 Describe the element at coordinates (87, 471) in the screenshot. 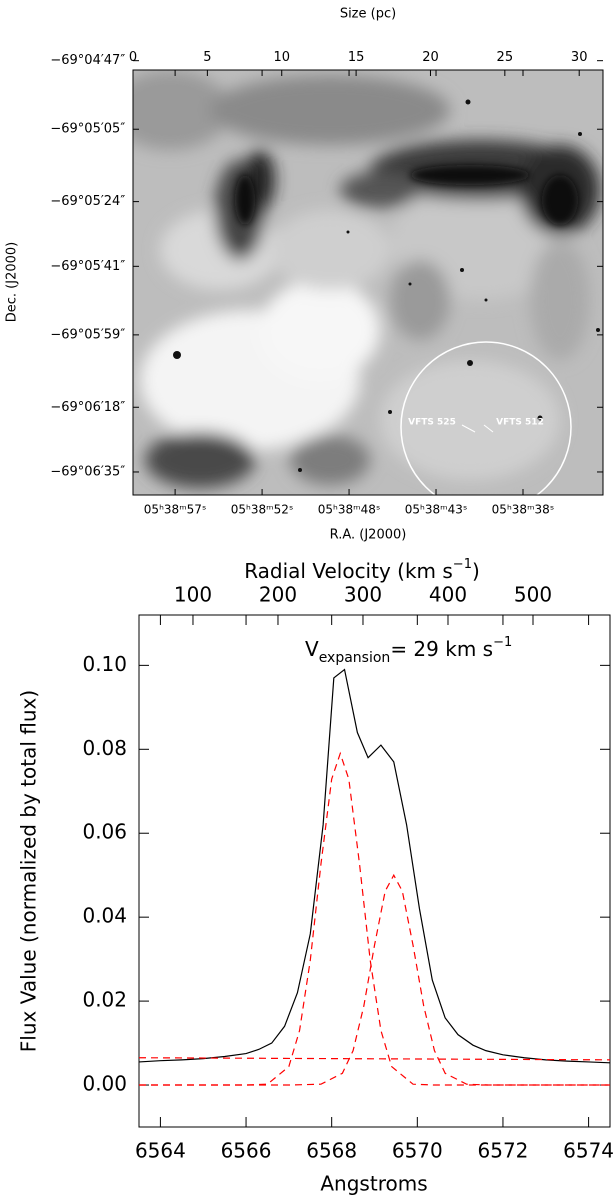

I see `y-tick-label: −69°06′35″` at that location.